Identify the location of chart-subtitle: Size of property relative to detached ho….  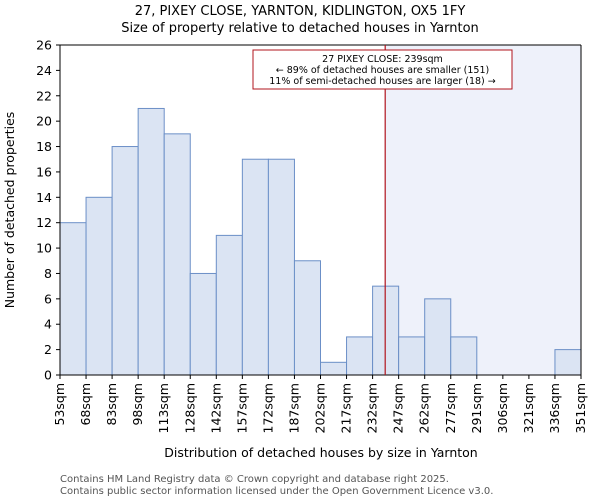
(300, 28).